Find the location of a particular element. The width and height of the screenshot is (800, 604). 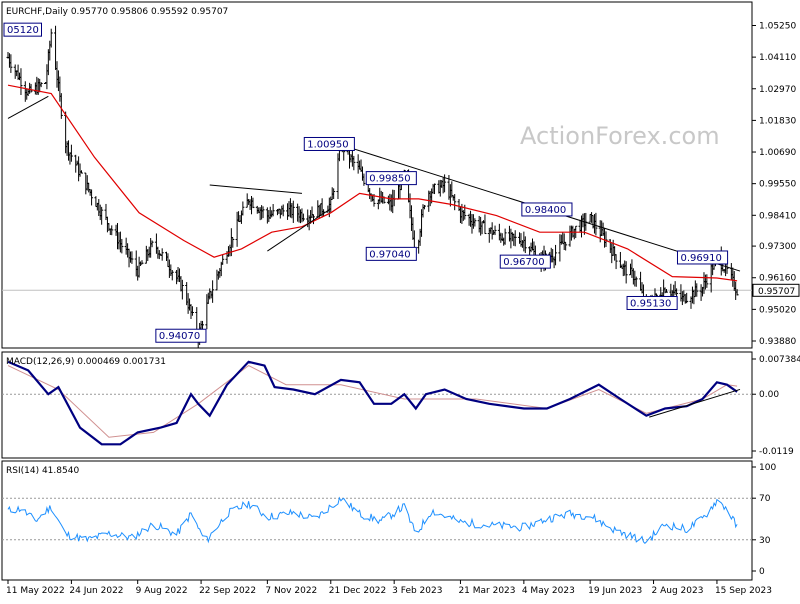

price-label: 05120 is located at coordinates (23, 30).